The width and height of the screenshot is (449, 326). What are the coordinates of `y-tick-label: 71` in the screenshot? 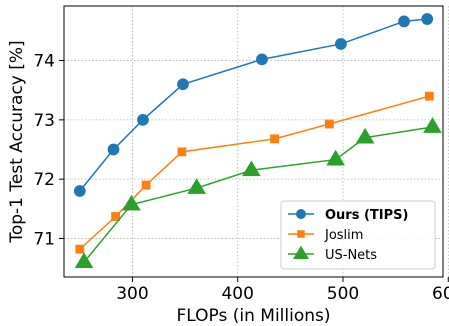 It's located at (44, 239).